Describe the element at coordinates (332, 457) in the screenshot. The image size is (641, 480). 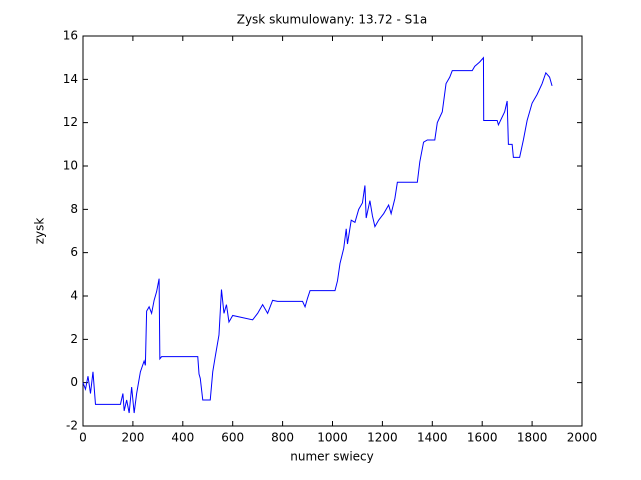
I see `x-axis-label: numer swiecy` at that location.